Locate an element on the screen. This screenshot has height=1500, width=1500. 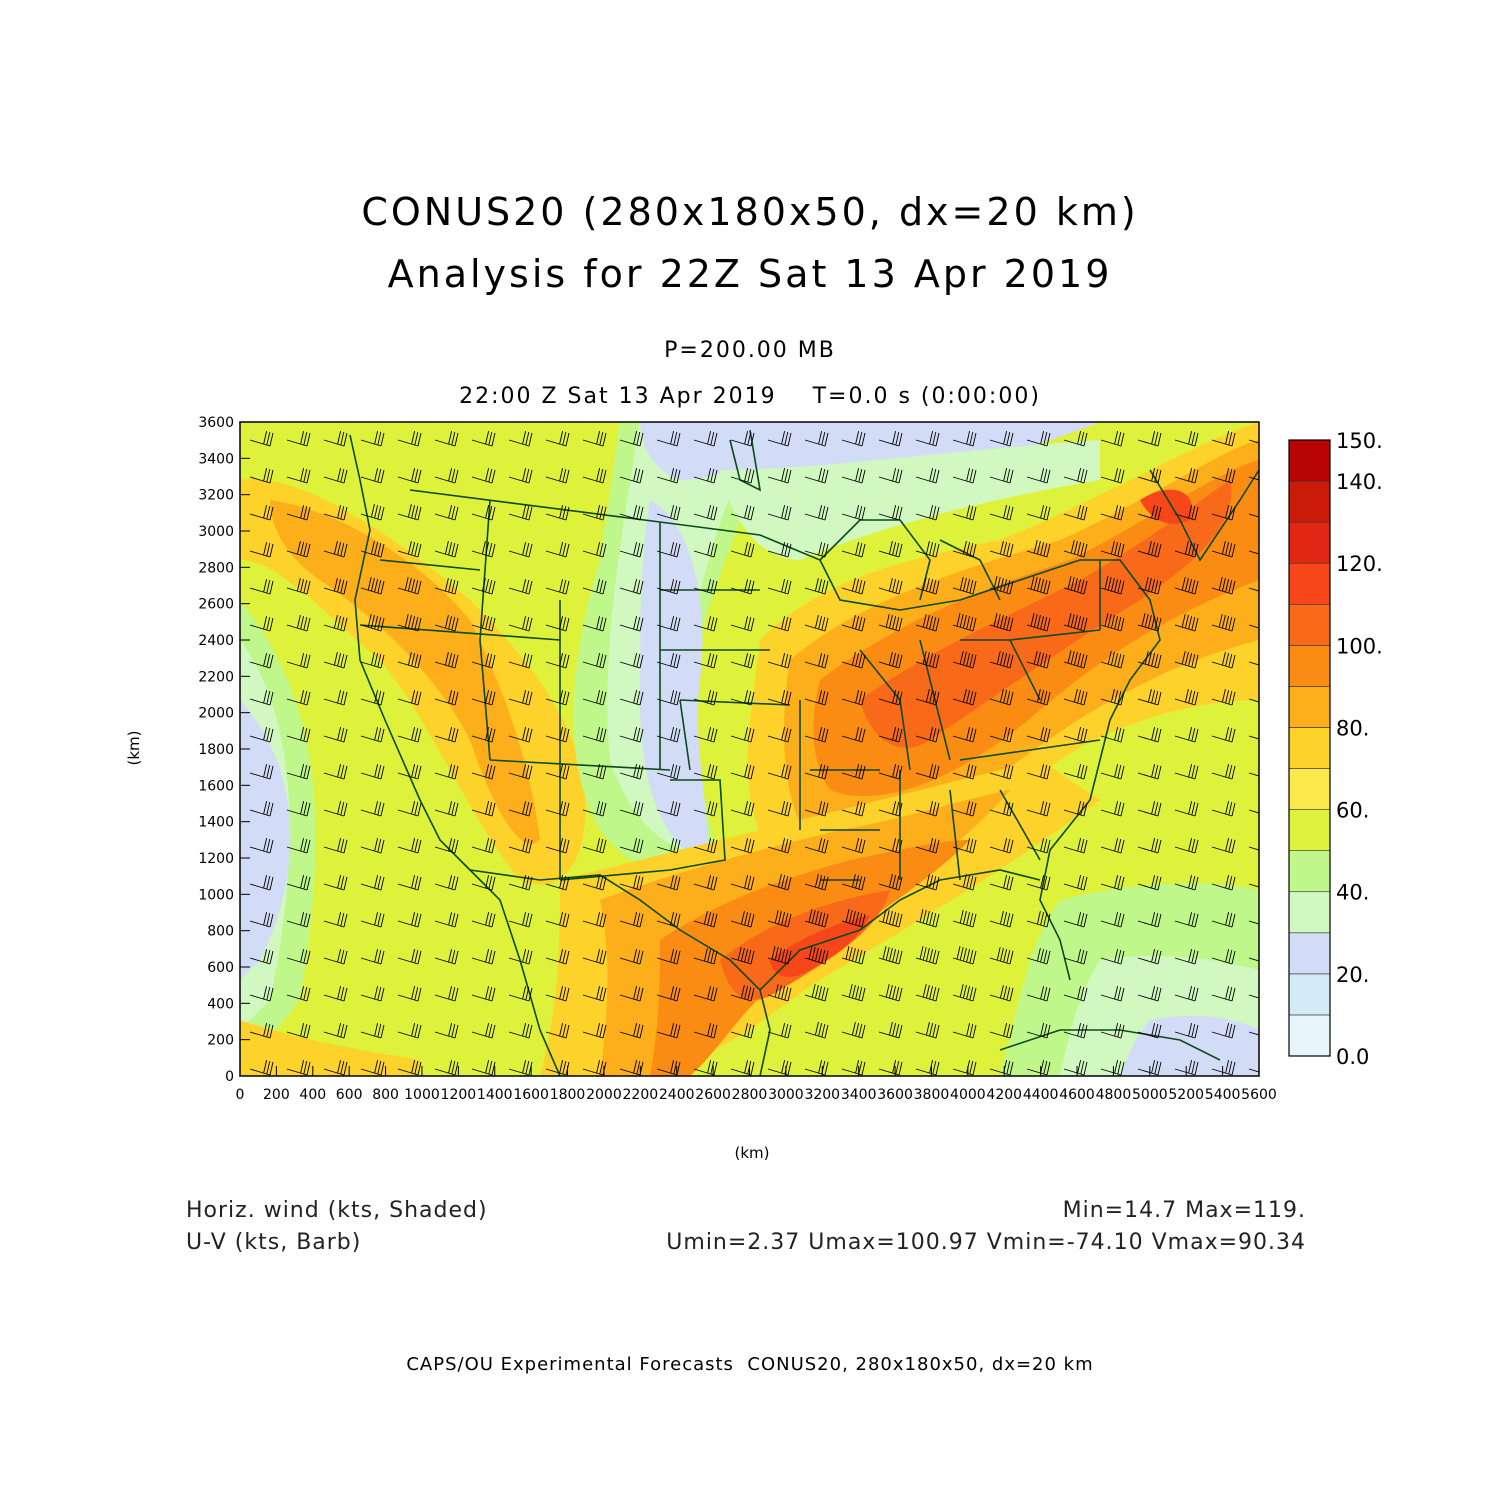
figure-title: CONUS20 (280x180x50, dx=20 km) is located at coordinates (750, 212).